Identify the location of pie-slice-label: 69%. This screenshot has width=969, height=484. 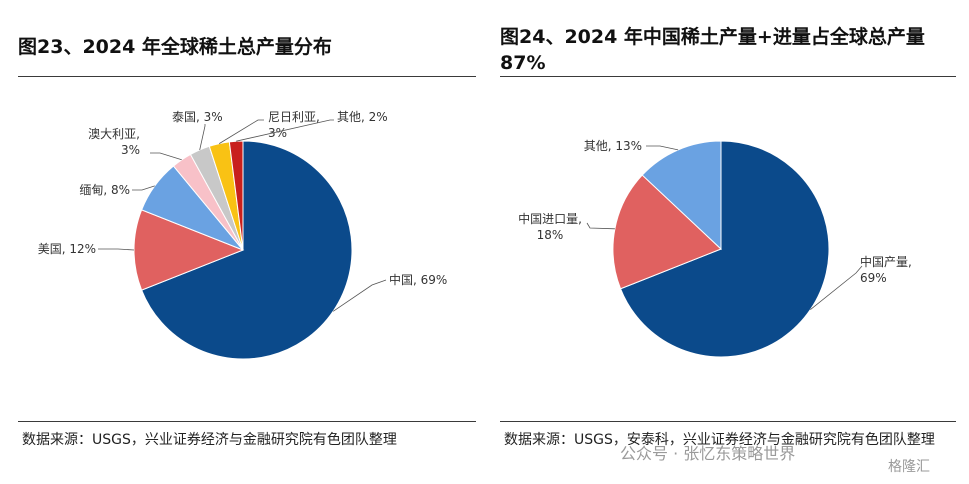
(873, 278).